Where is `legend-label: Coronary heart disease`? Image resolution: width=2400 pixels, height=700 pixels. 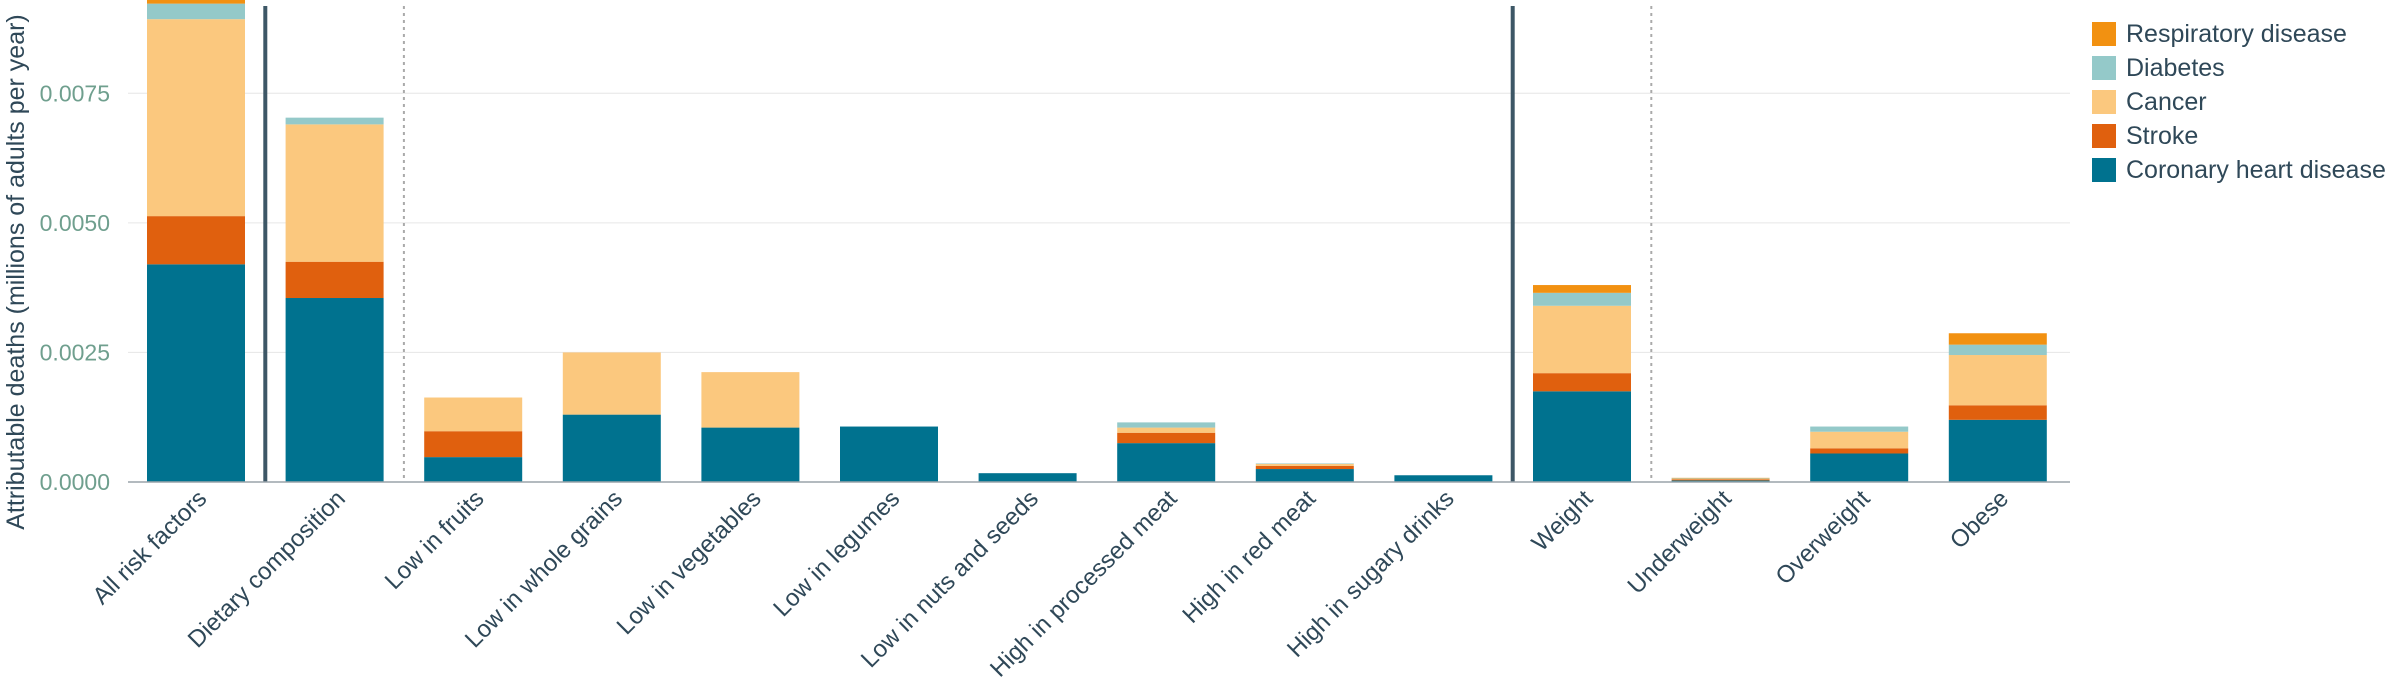
legend-label: Coronary heart disease is located at coordinates (2256, 170).